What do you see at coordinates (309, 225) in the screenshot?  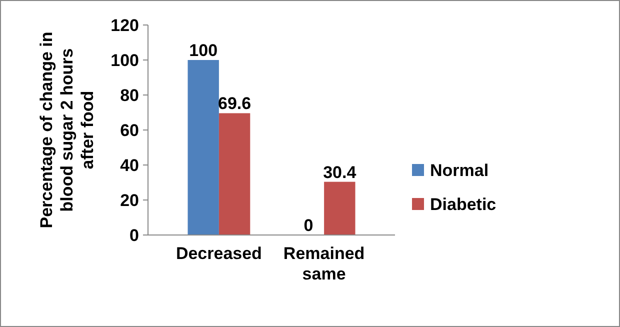 I see `data-label: 0` at bounding box center [309, 225].